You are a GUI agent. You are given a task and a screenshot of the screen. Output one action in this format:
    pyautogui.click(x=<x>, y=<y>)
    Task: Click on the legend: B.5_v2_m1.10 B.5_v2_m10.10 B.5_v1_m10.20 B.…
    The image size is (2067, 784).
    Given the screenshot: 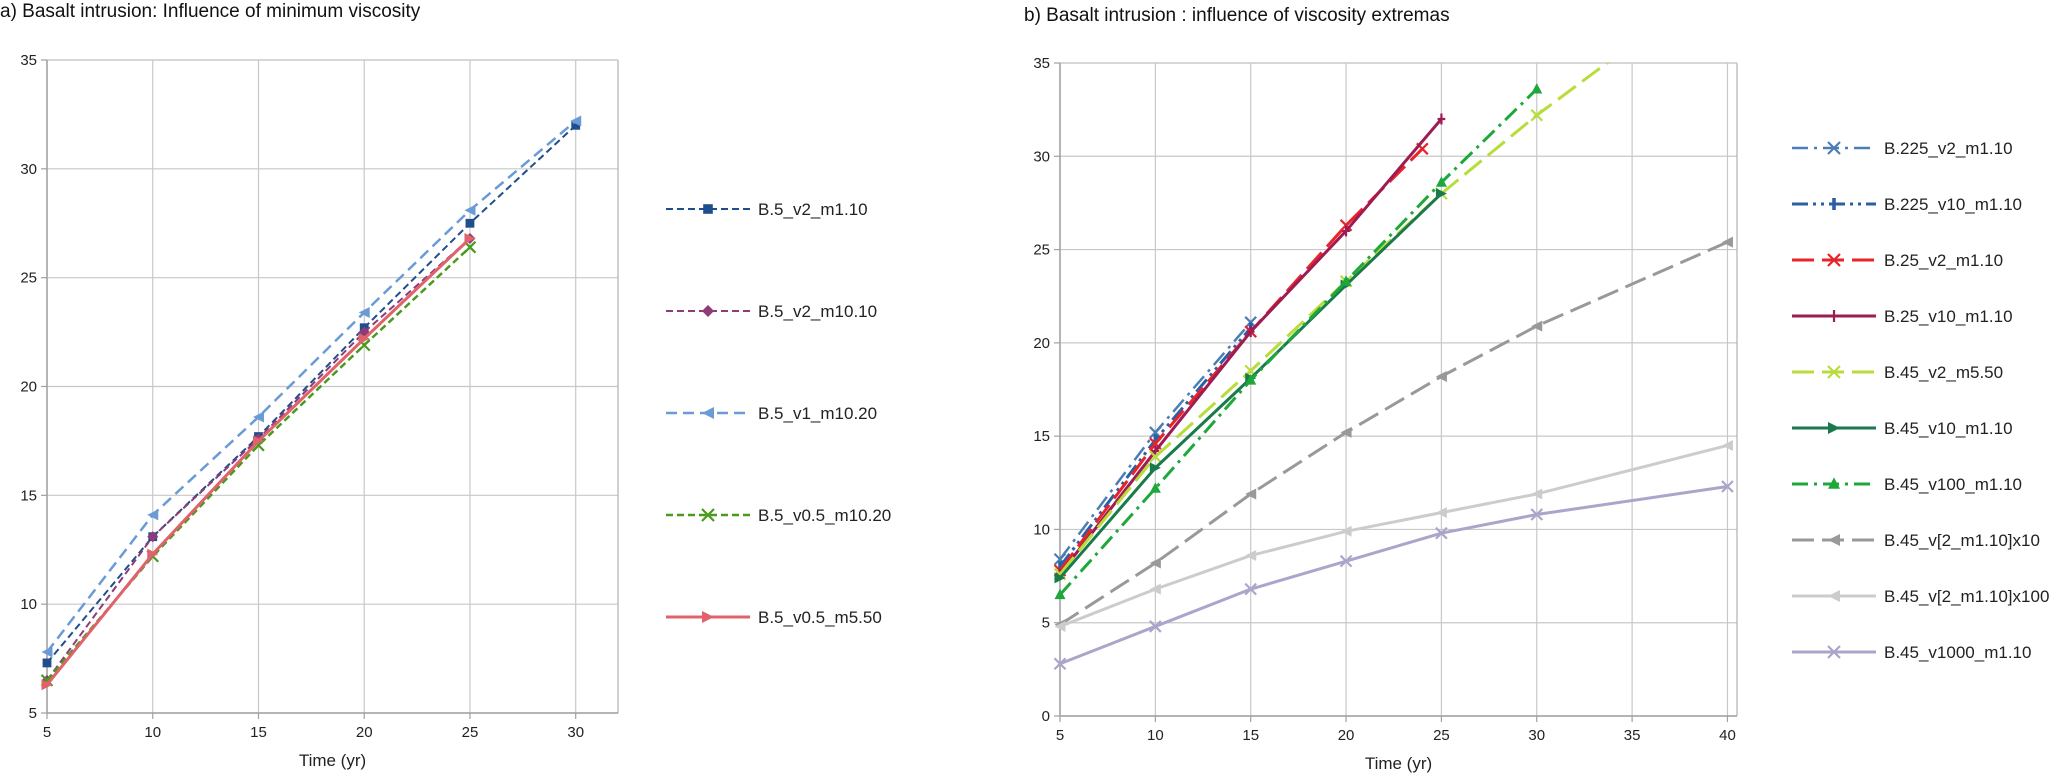 What is the action you would take?
    pyautogui.click(x=778, y=413)
    